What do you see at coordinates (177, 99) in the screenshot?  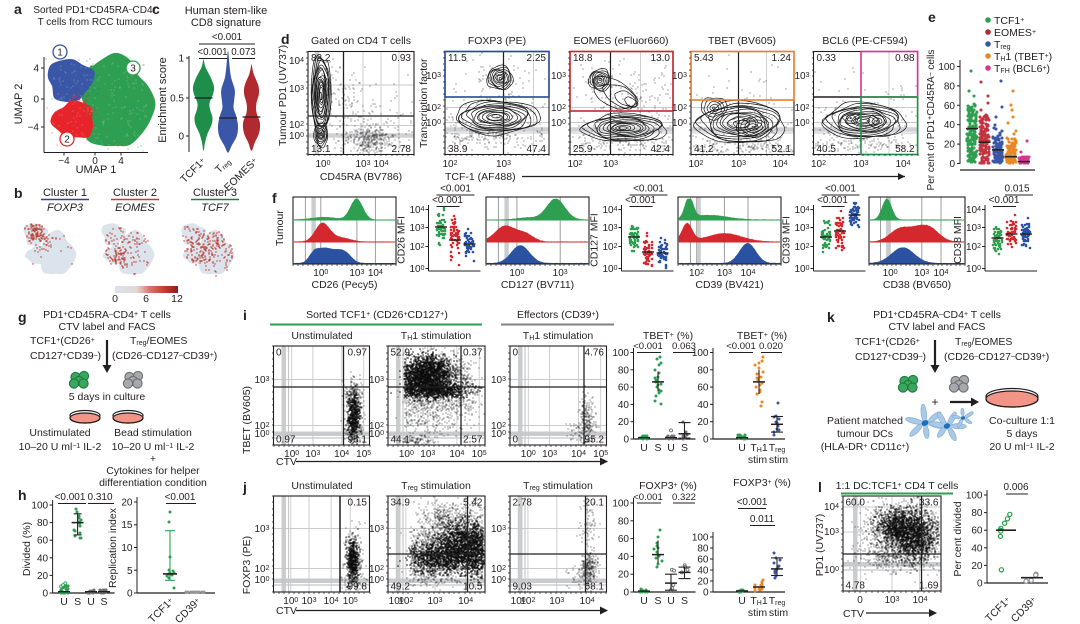 I see `svg-text: 0.5` at bounding box center [177, 99].